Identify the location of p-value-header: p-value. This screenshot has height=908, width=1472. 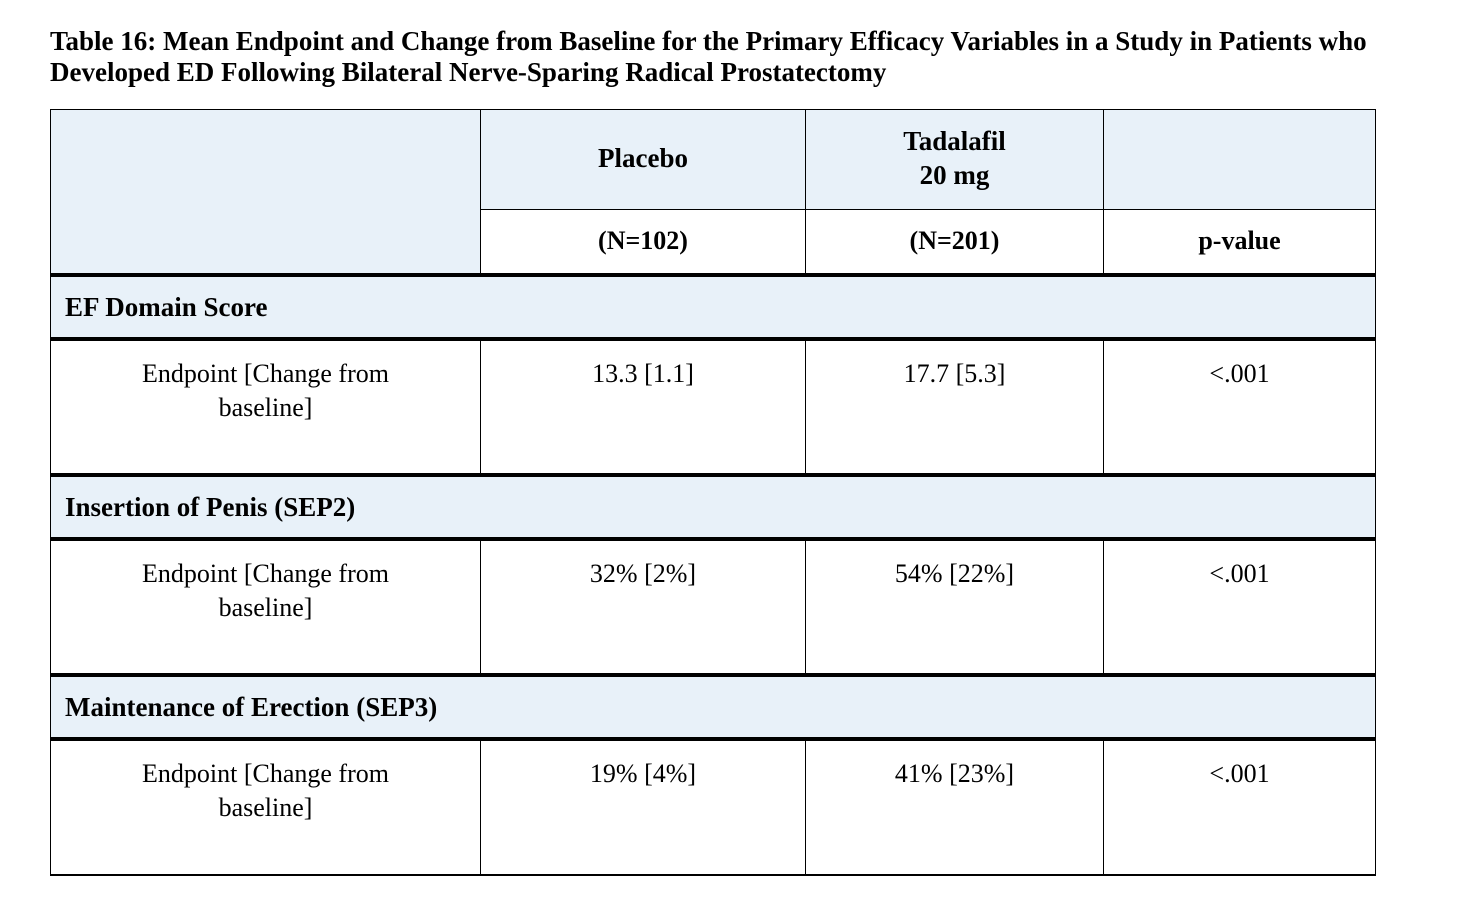
(1239, 242).